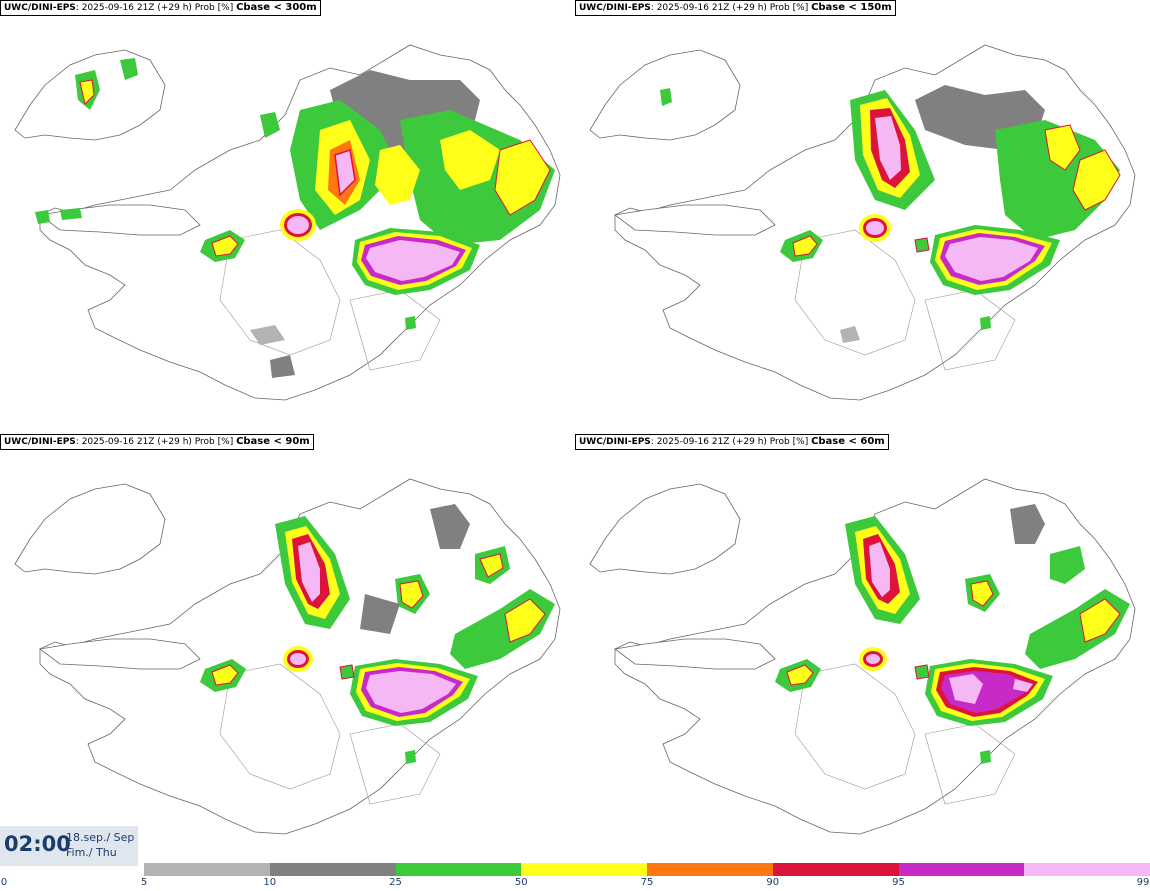 The image size is (1150, 891). I want to click on parameter-label: Cbase < 300m, so click(276, 7).